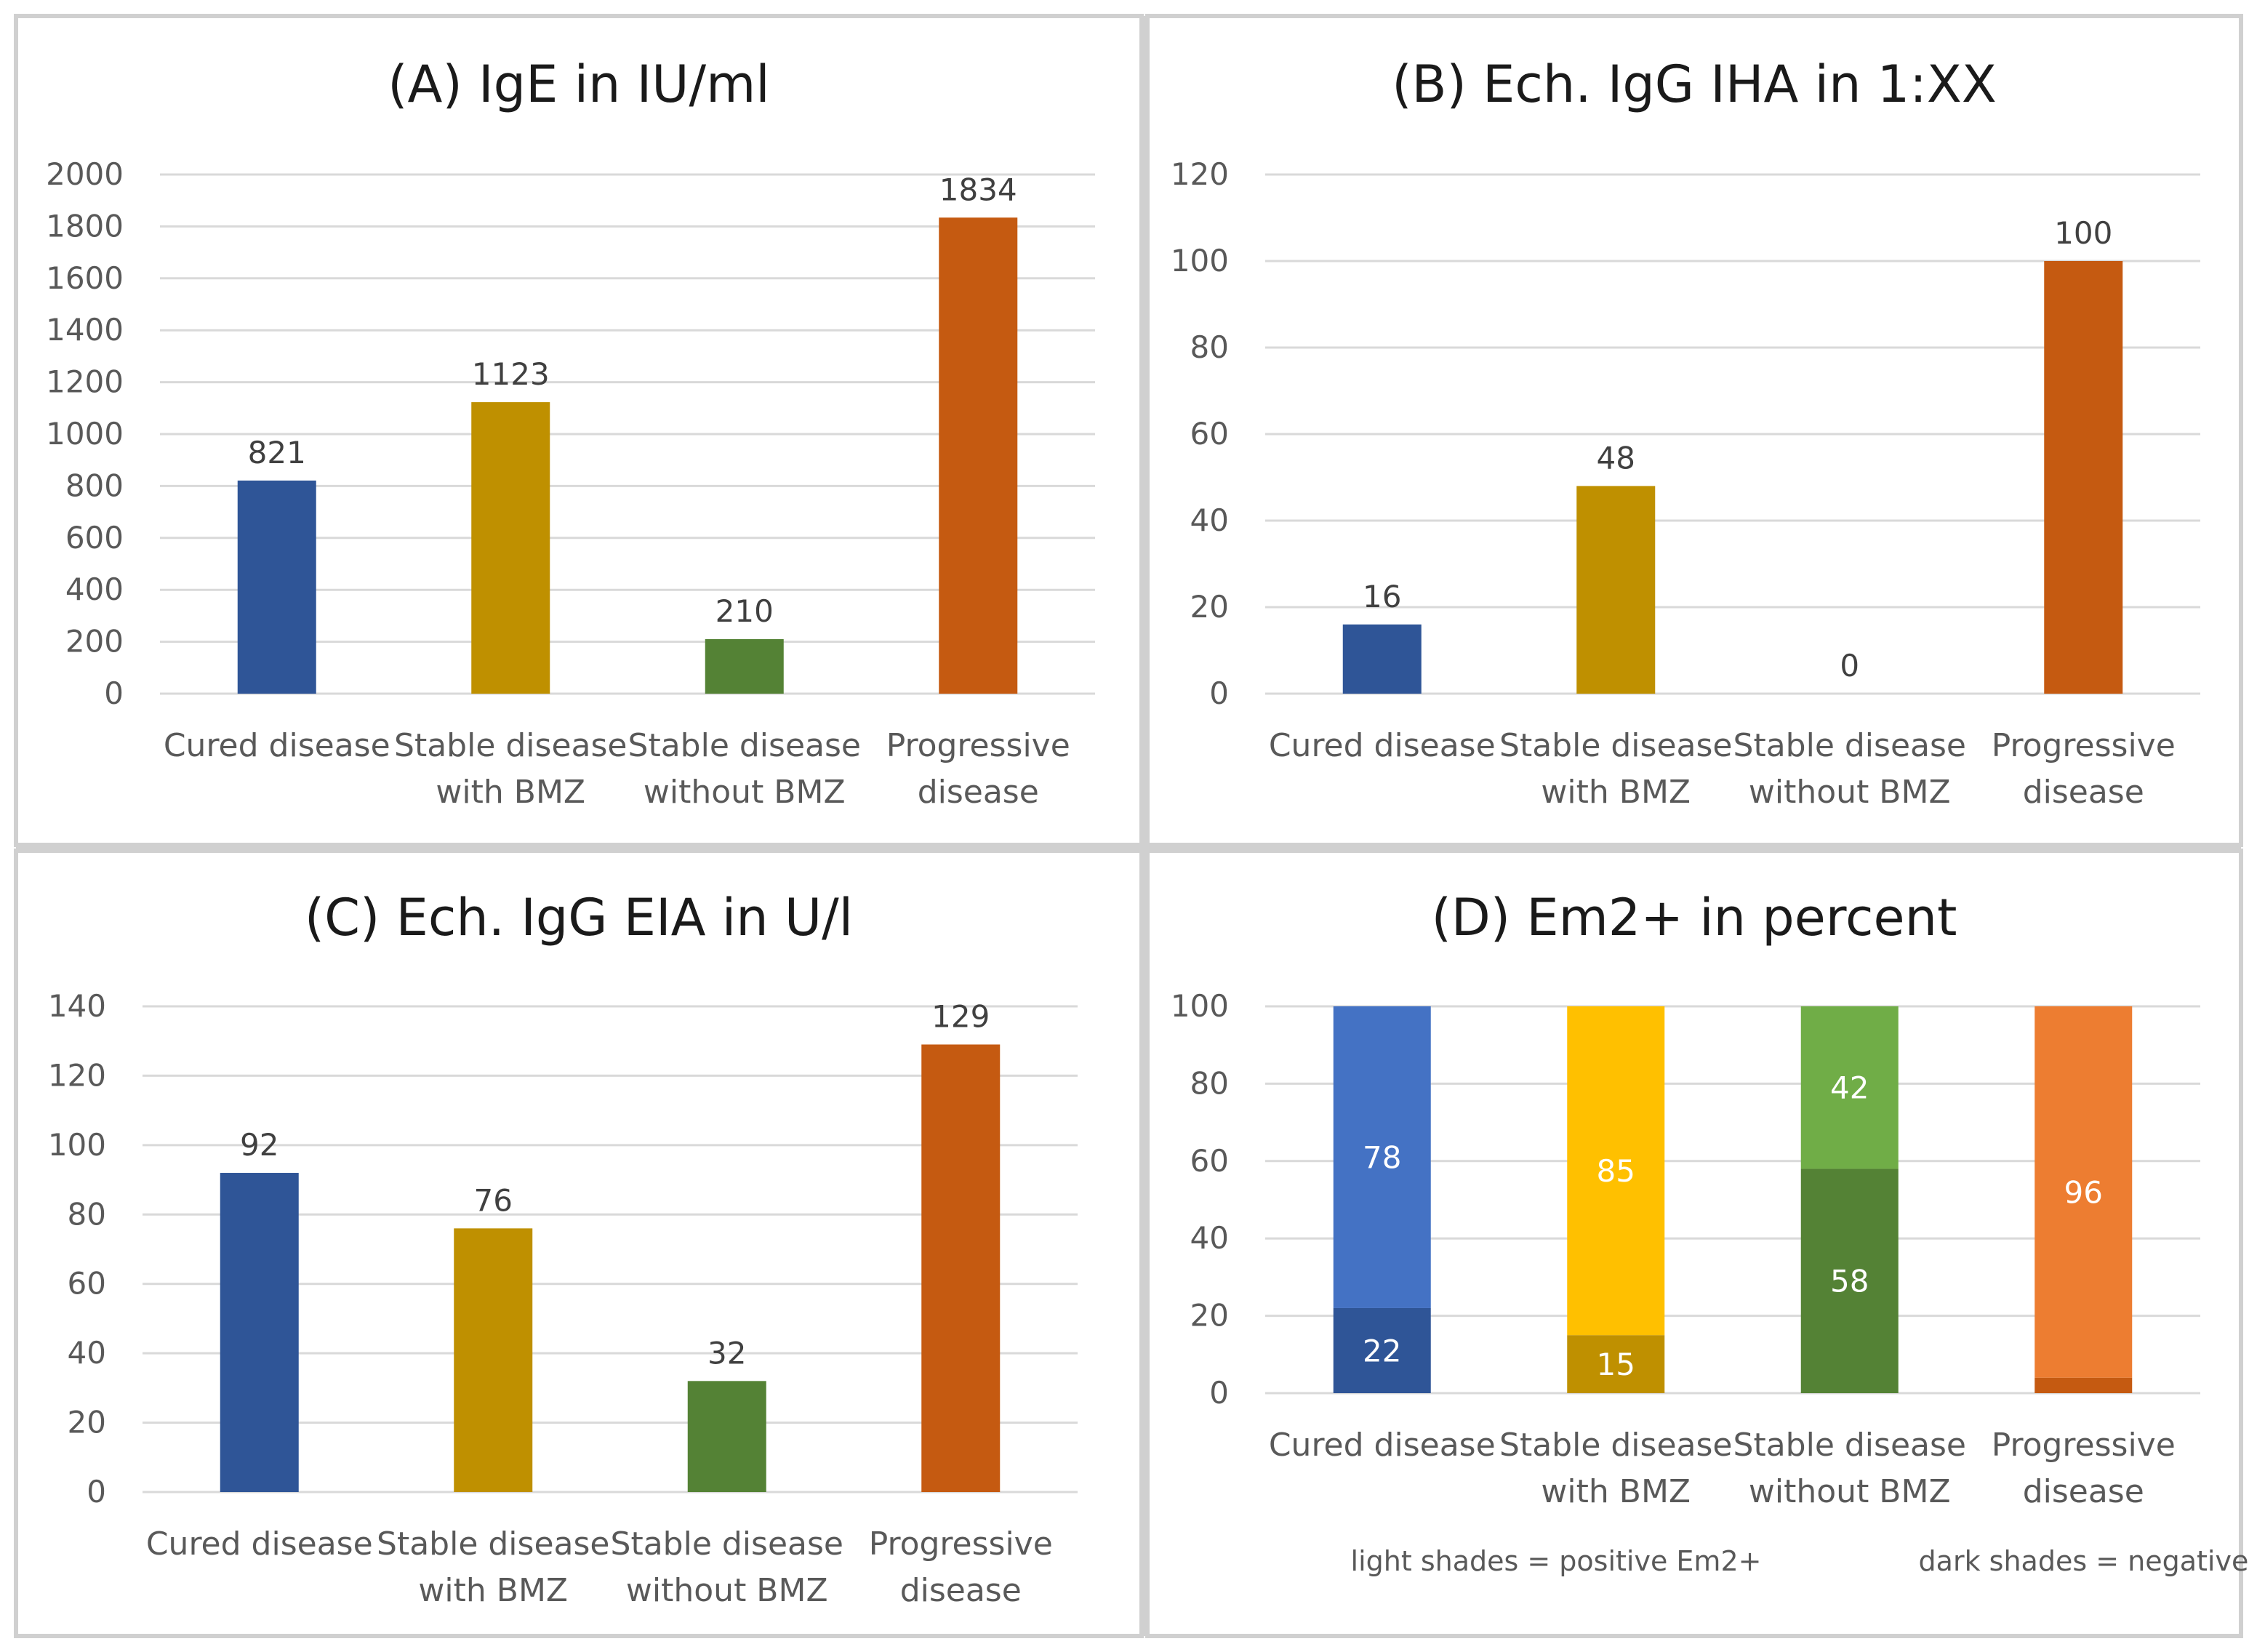 The image size is (2257, 1652). Describe the element at coordinates (726, 1353) in the screenshot. I see `data-label: 32` at that location.